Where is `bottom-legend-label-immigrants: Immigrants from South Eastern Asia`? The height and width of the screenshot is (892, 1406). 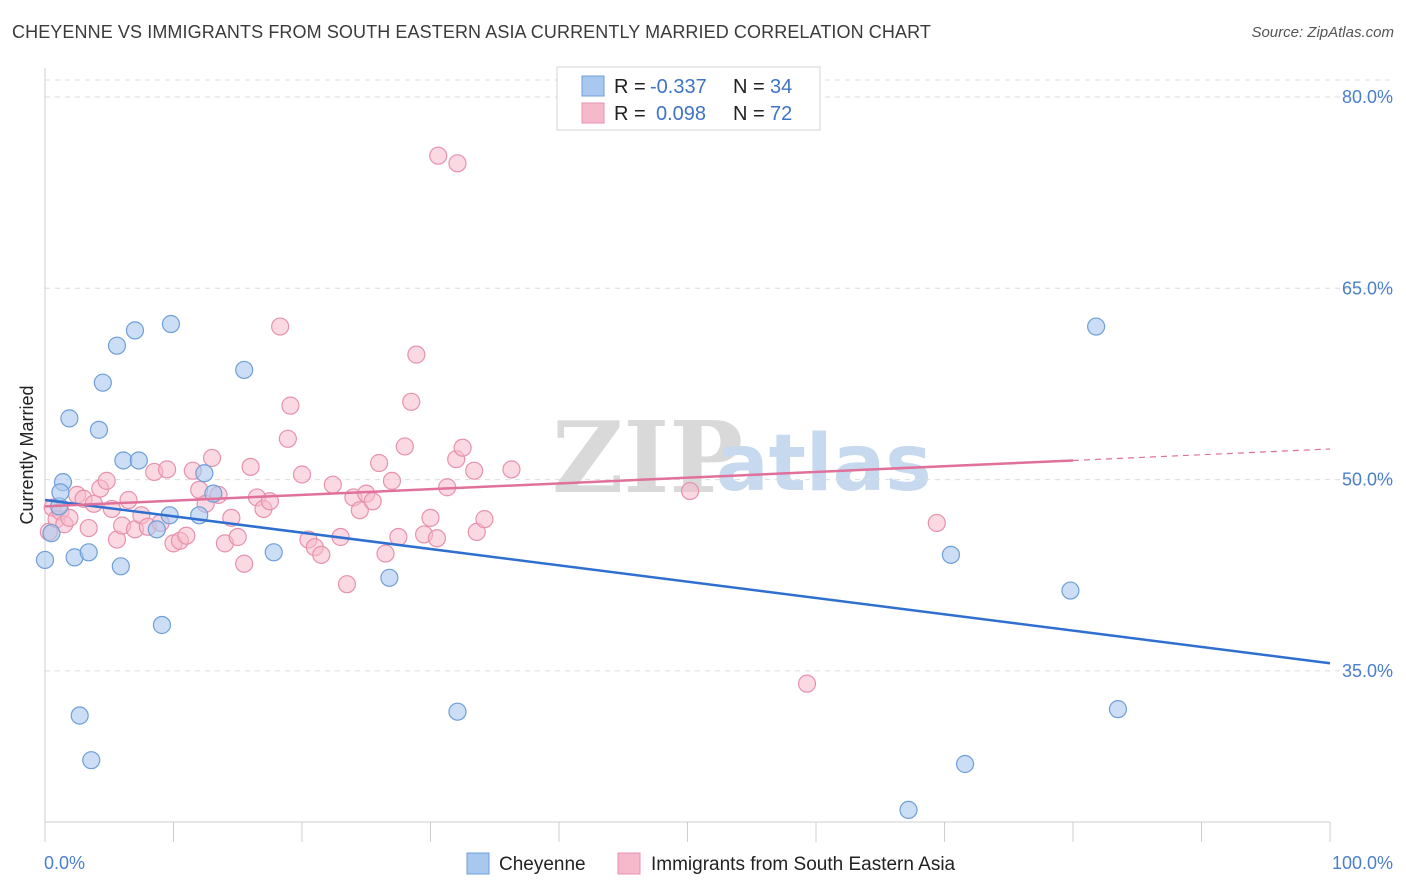 bottom-legend-label-immigrants: Immigrants from South Eastern Asia is located at coordinates (803, 864).